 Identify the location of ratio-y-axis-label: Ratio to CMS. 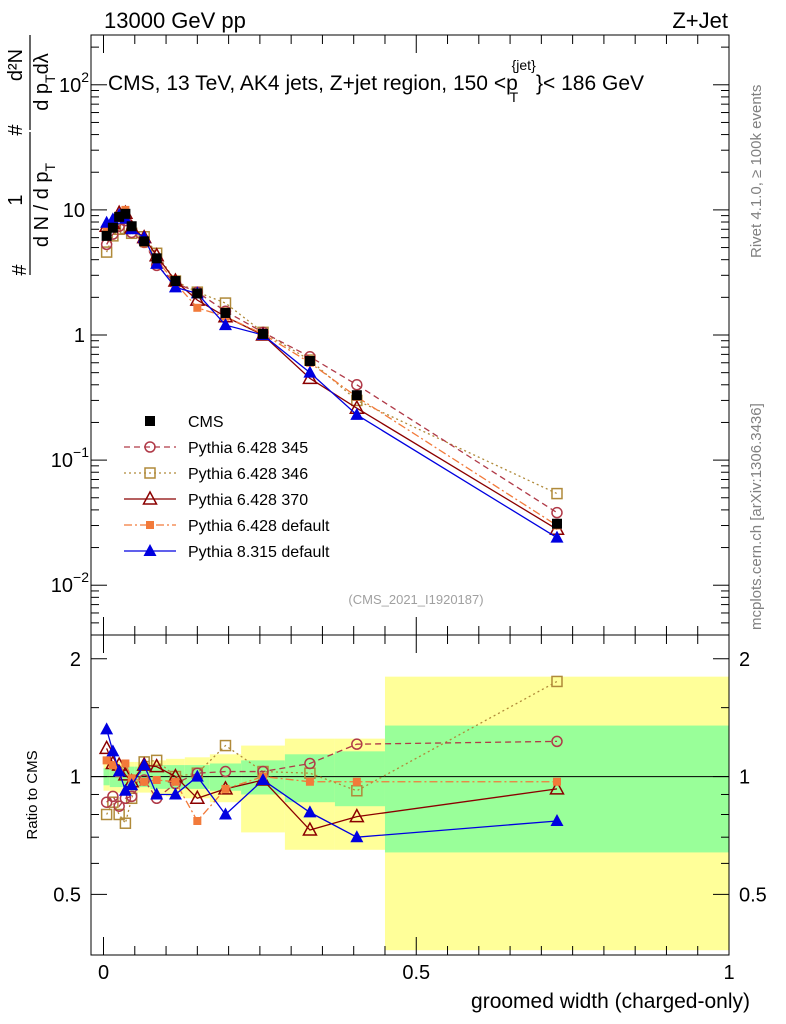
(32, 794).